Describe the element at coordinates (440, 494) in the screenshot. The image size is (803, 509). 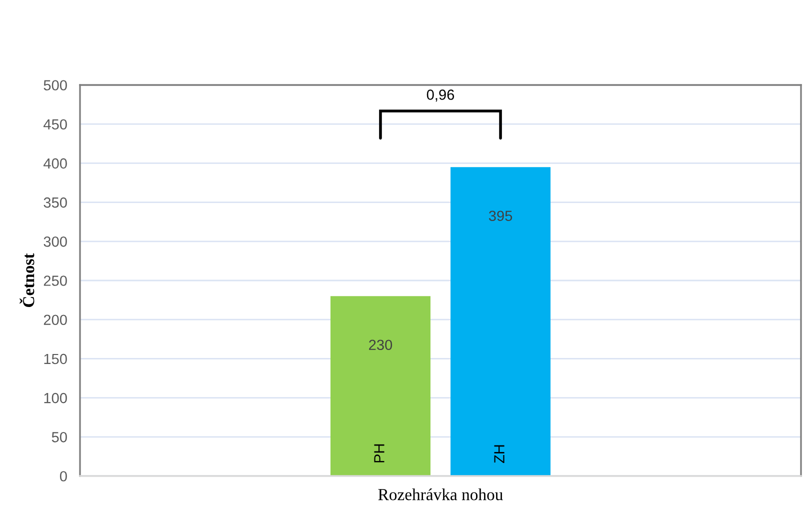
I see `x-tick-label: Rozehrávka nohou` at that location.